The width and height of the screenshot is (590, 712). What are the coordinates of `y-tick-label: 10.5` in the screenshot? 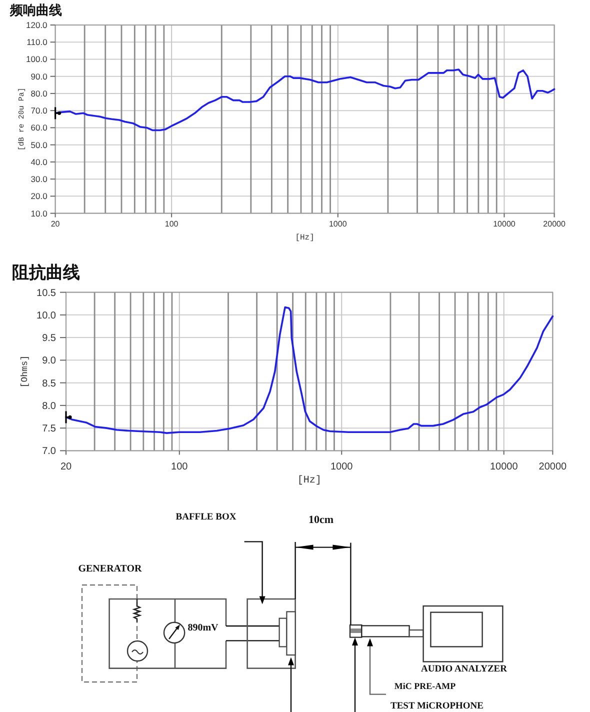 It's located at (46, 293).